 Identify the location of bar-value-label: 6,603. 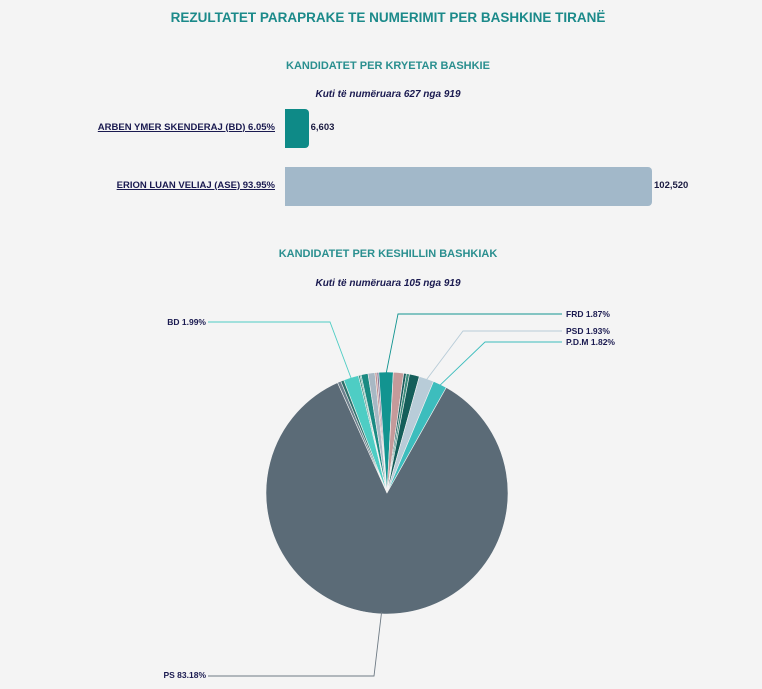
(322, 127).